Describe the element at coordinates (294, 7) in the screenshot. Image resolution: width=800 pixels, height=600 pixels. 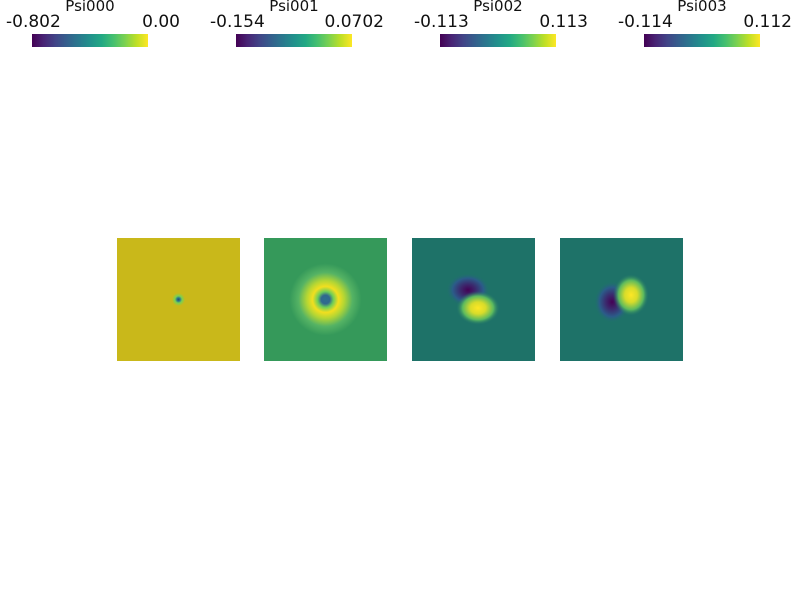
I see `colorbar-title: Psi001` at that location.